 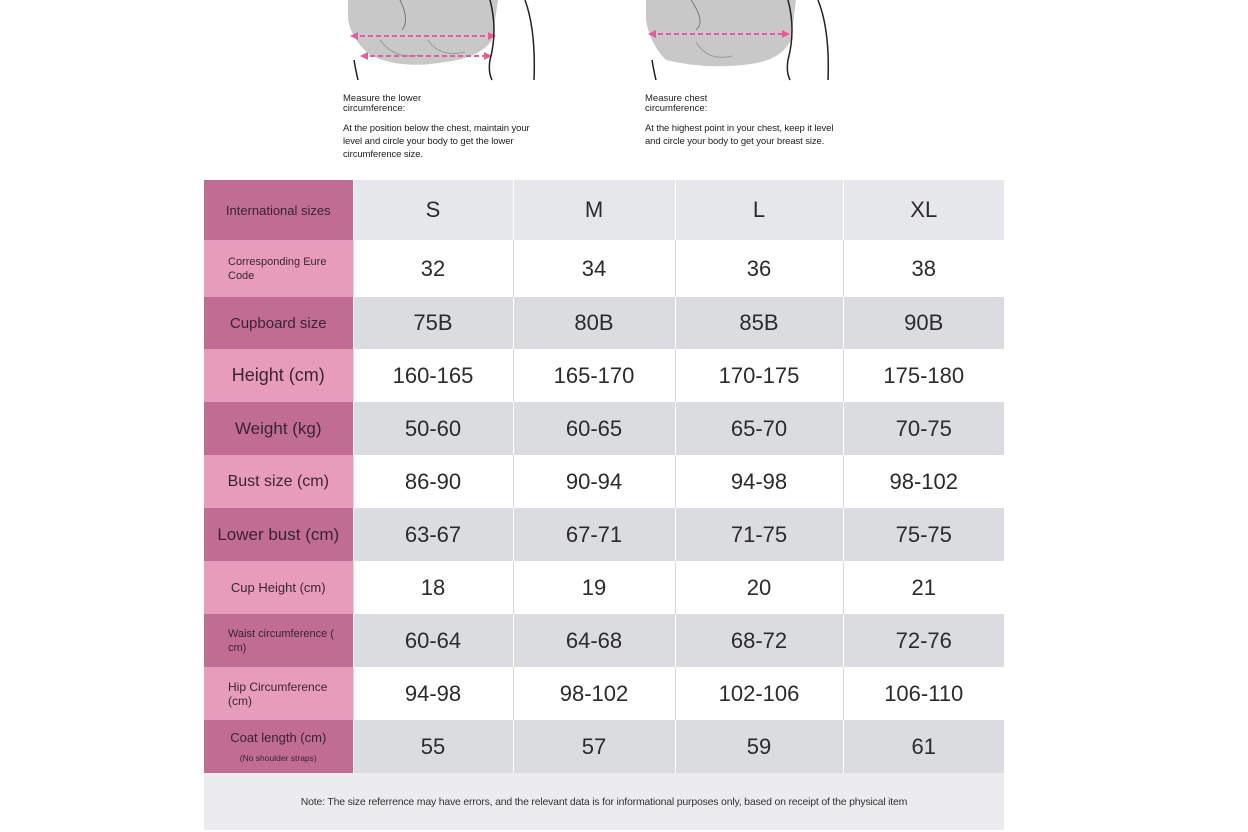 I want to click on table-cell: 32, so click(x=432, y=268).